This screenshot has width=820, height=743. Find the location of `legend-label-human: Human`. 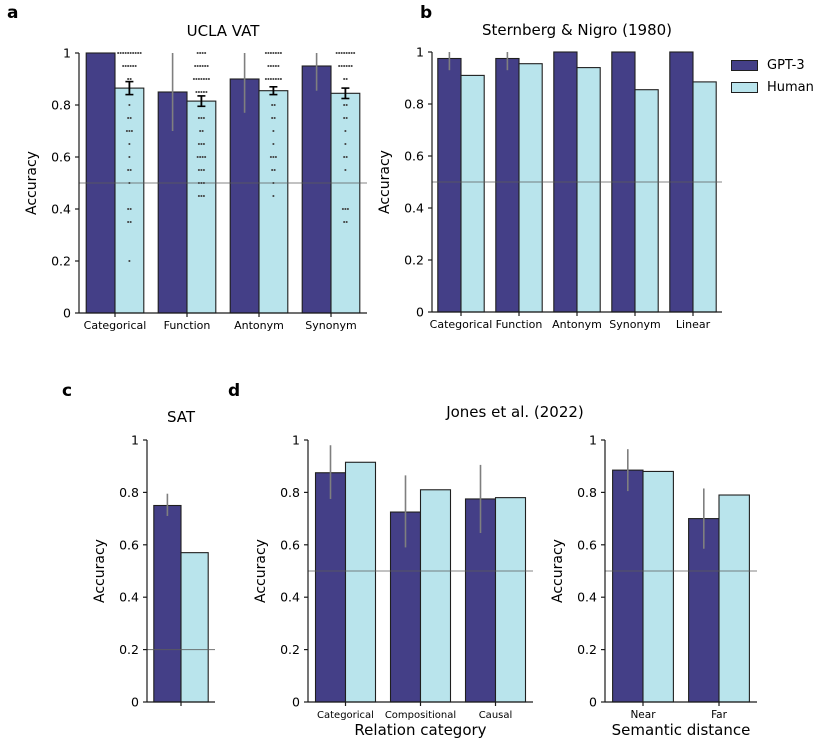

legend-label-human: Human is located at coordinates (790, 87).